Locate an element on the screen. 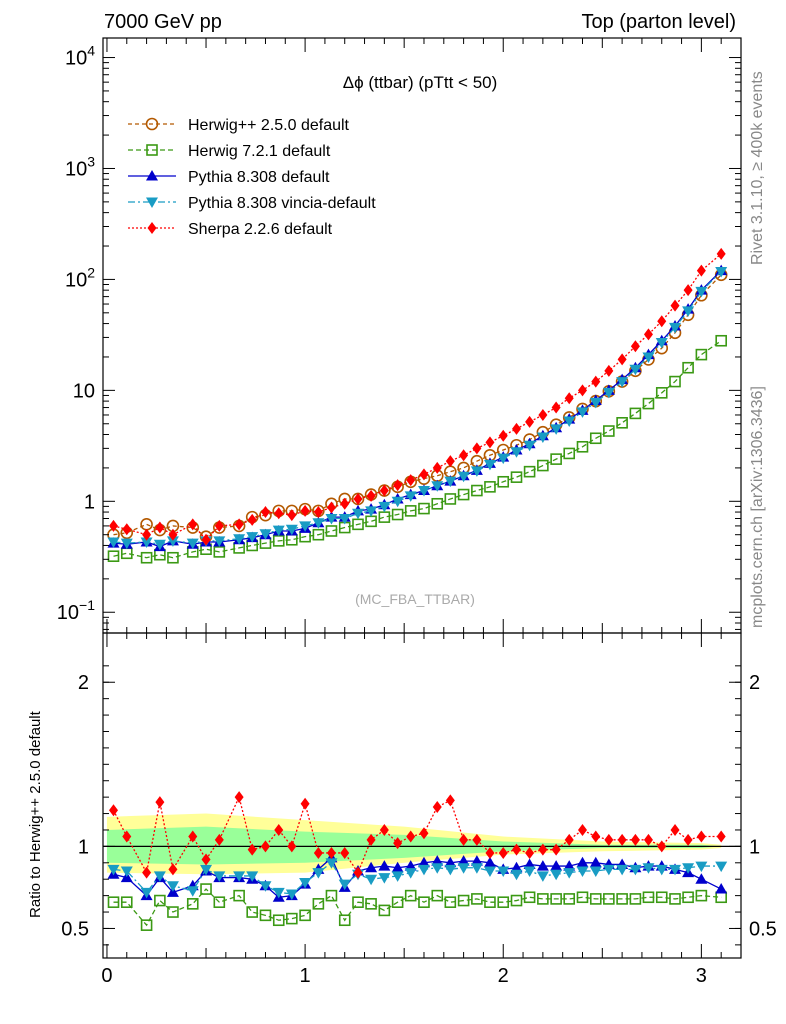 The height and width of the screenshot is (1024, 786). ratio-plot-series is located at coordinates (417, 861).